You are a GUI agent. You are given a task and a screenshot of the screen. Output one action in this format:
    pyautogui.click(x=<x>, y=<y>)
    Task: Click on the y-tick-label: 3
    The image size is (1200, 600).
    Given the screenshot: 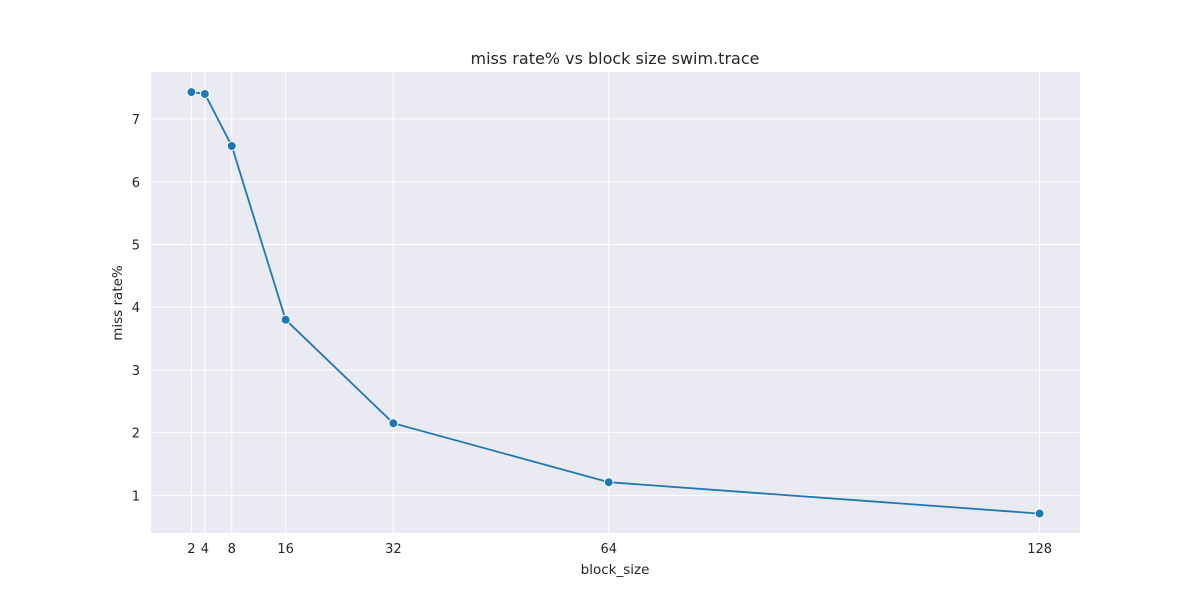 What is the action you would take?
    pyautogui.click(x=136, y=371)
    